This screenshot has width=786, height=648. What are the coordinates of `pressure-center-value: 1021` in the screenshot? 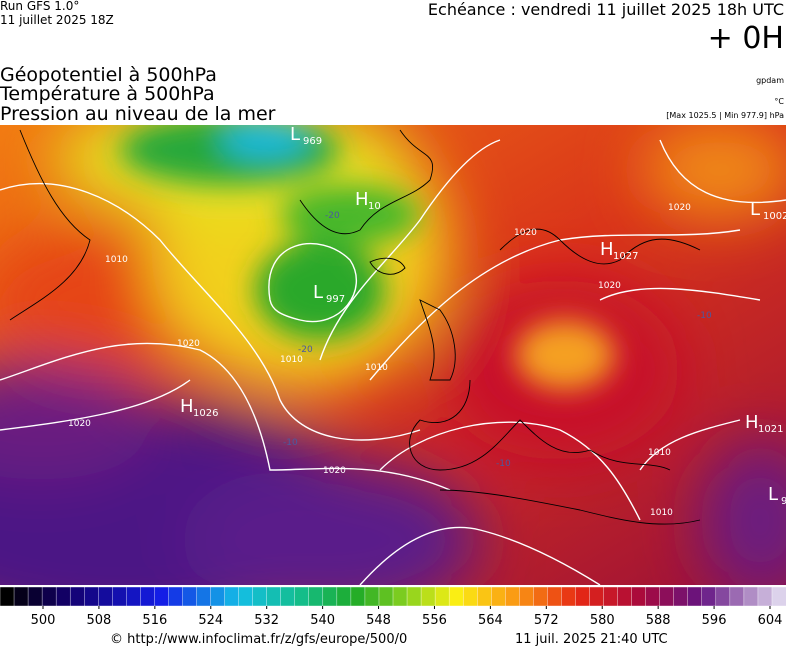 It's located at (770, 429).